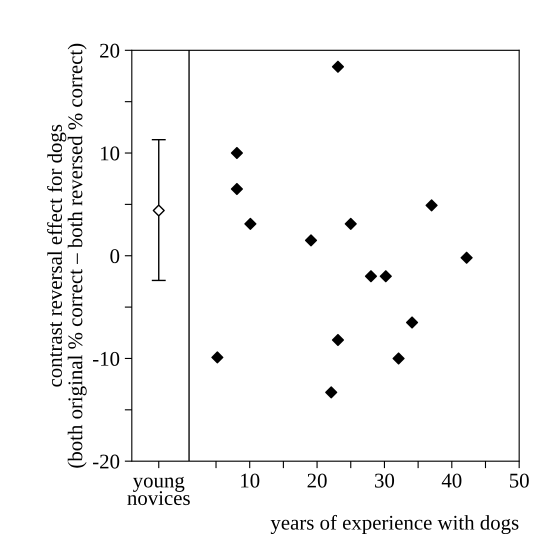 The width and height of the screenshot is (538, 559). I want to click on x-tick-label: 10, so click(250, 481).